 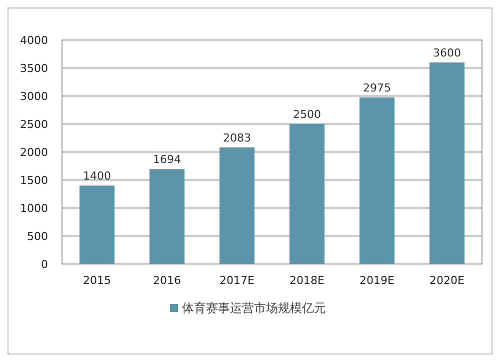 I want to click on y-tick-label: 0, so click(x=44, y=264).